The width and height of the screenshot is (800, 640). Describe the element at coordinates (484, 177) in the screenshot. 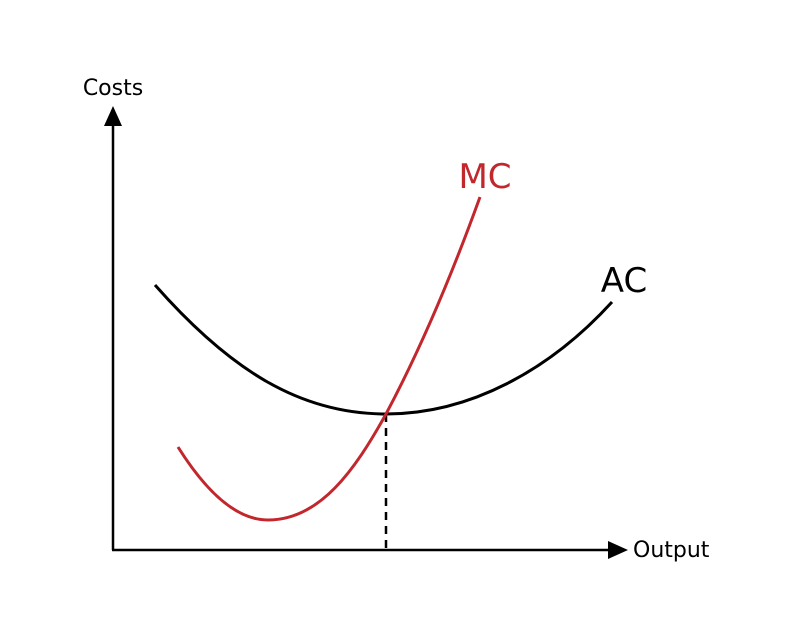

I see `mc-label: MC` at that location.